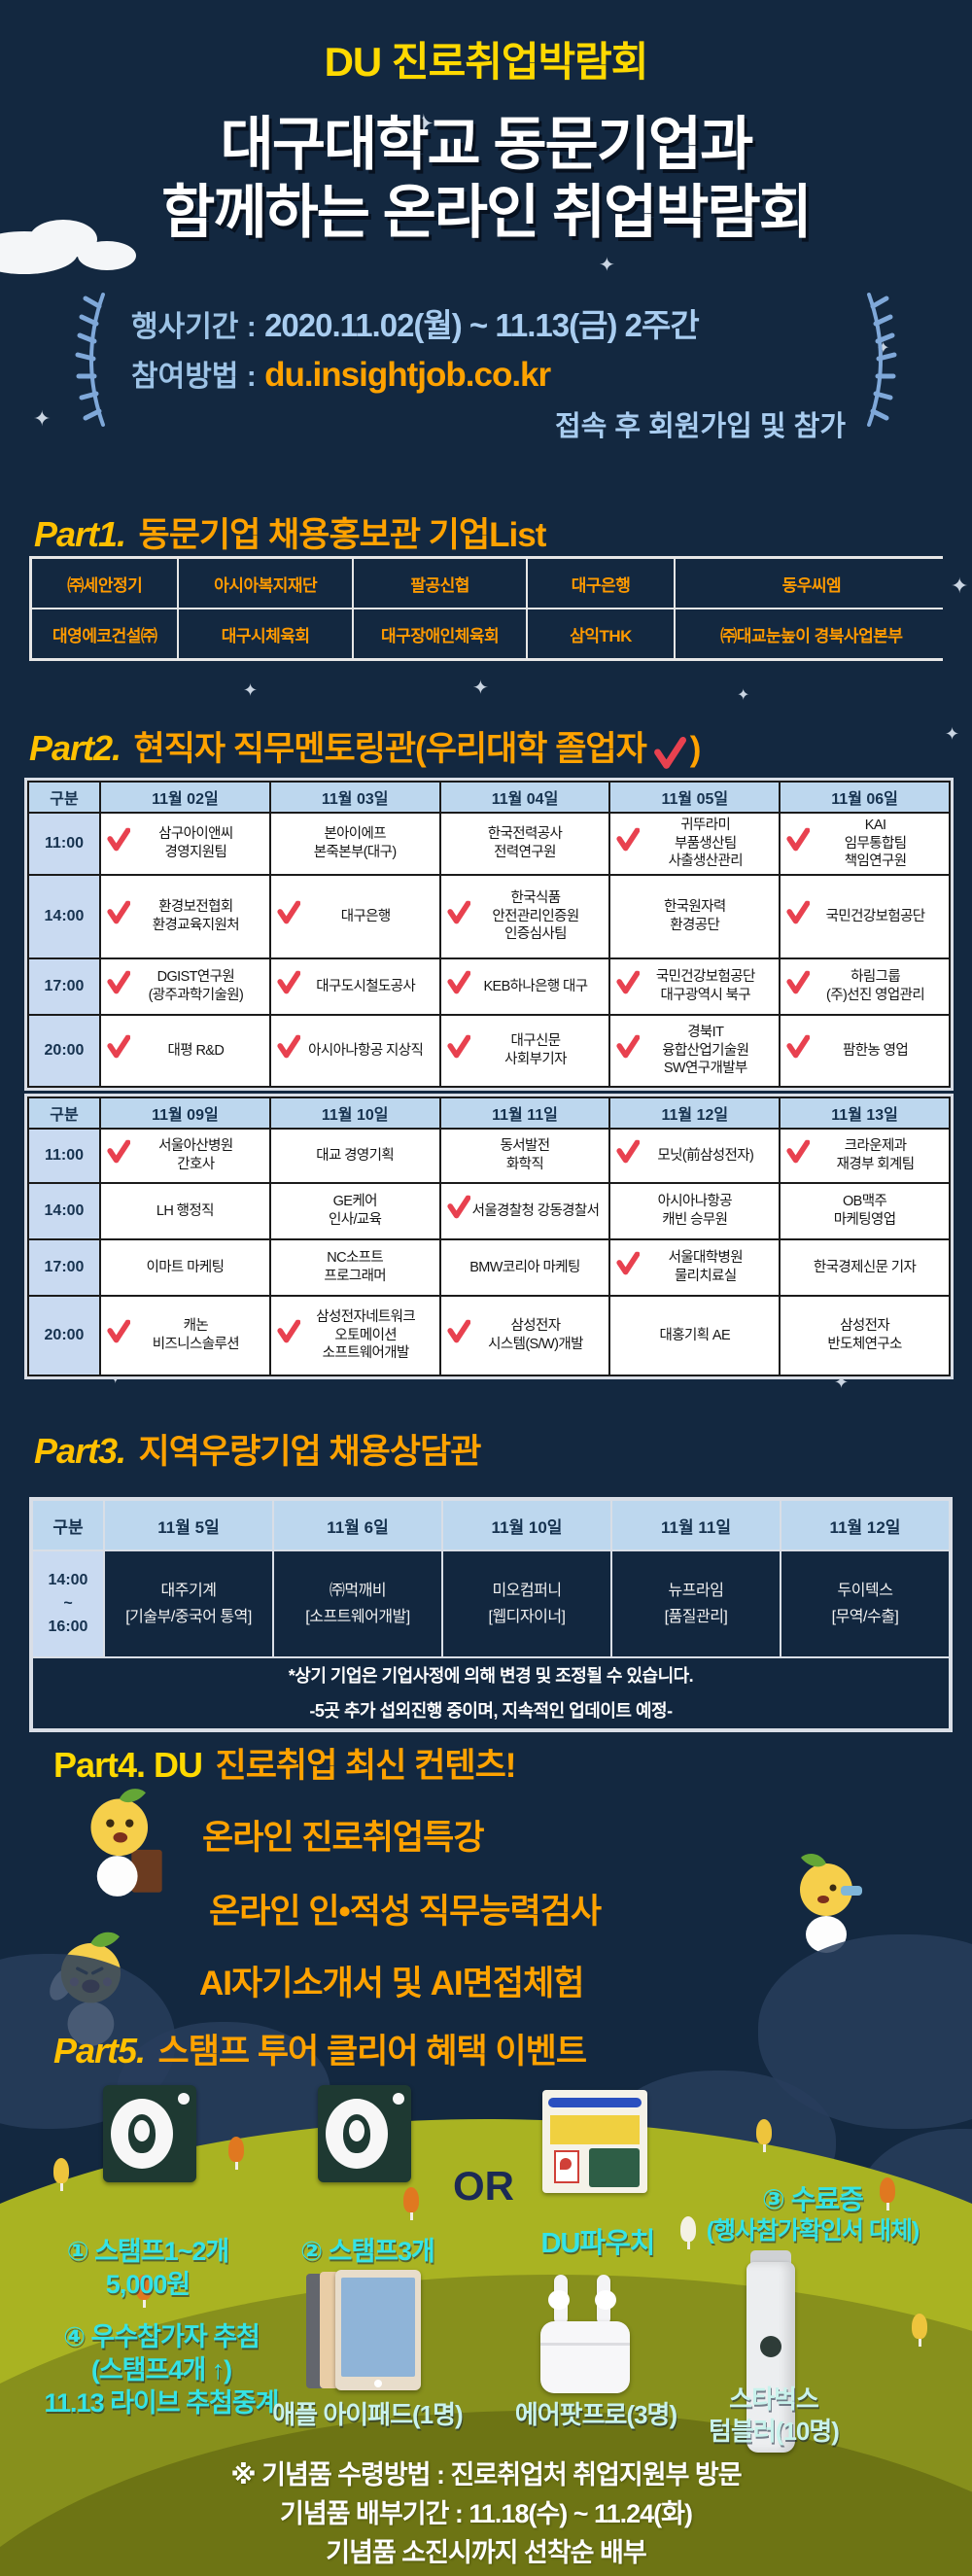 The height and width of the screenshot is (2576, 972). What do you see at coordinates (831, 1904) in the screenshot?
I see `mascot-telescope-icon` at bounding box center [831, 1904].